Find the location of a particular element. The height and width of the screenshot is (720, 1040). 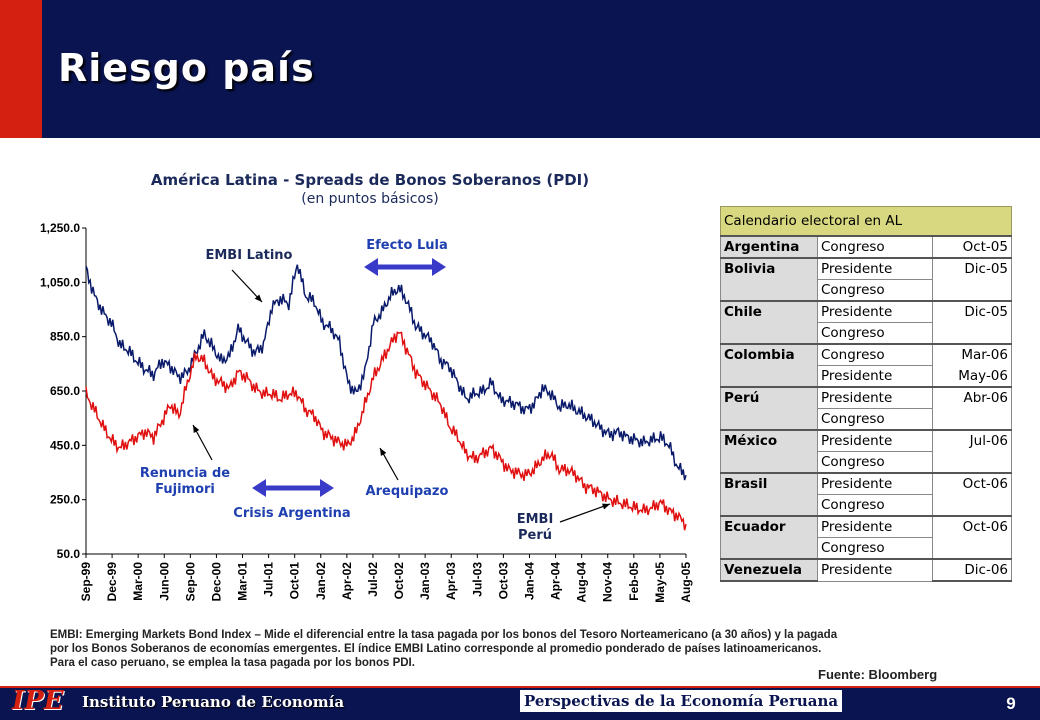

electoral-table-title: Calendario electoral en AL is located at coordinates (866, 221).